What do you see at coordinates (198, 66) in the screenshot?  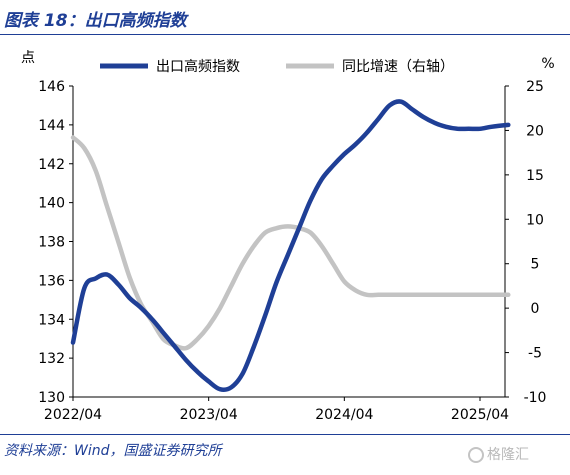 I see `legend-label-export-index: 出口高频指数` at bounding box center [198, 66].